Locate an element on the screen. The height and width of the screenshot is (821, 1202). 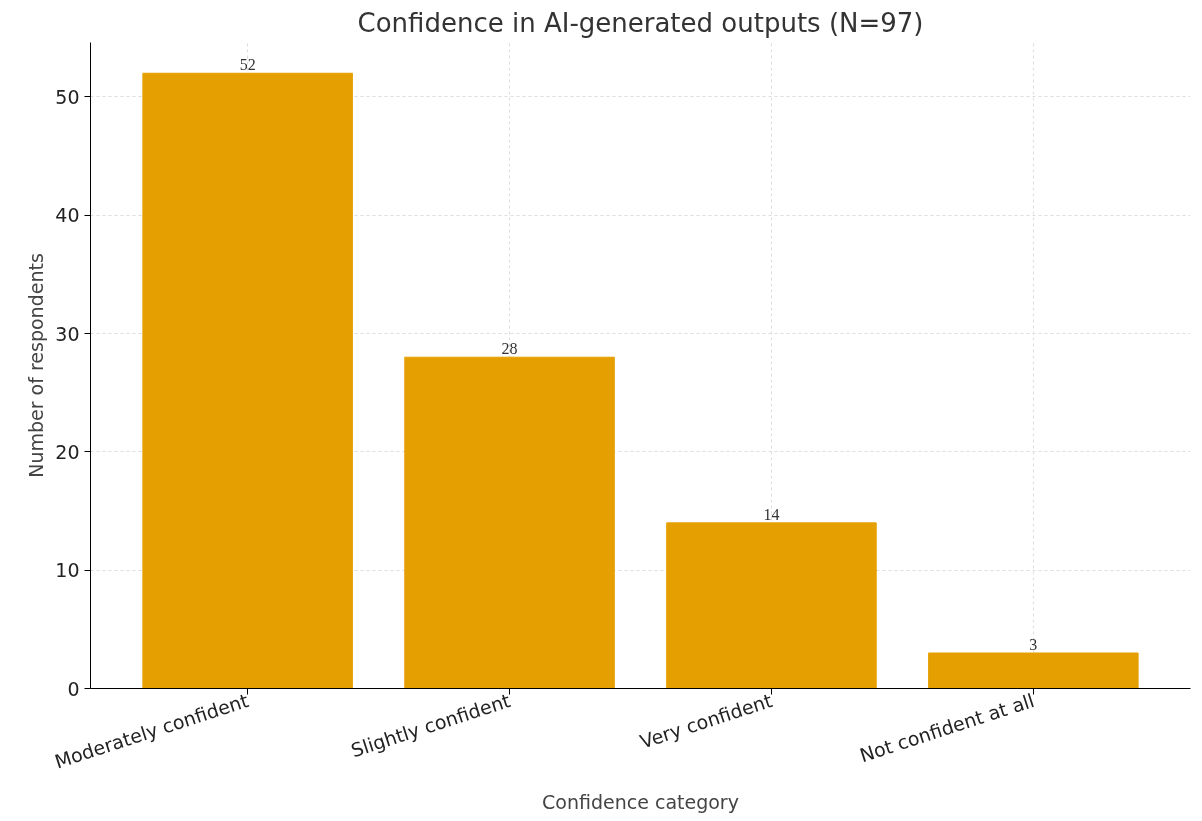
data-label: 14 is located at coordinates (771, 514).